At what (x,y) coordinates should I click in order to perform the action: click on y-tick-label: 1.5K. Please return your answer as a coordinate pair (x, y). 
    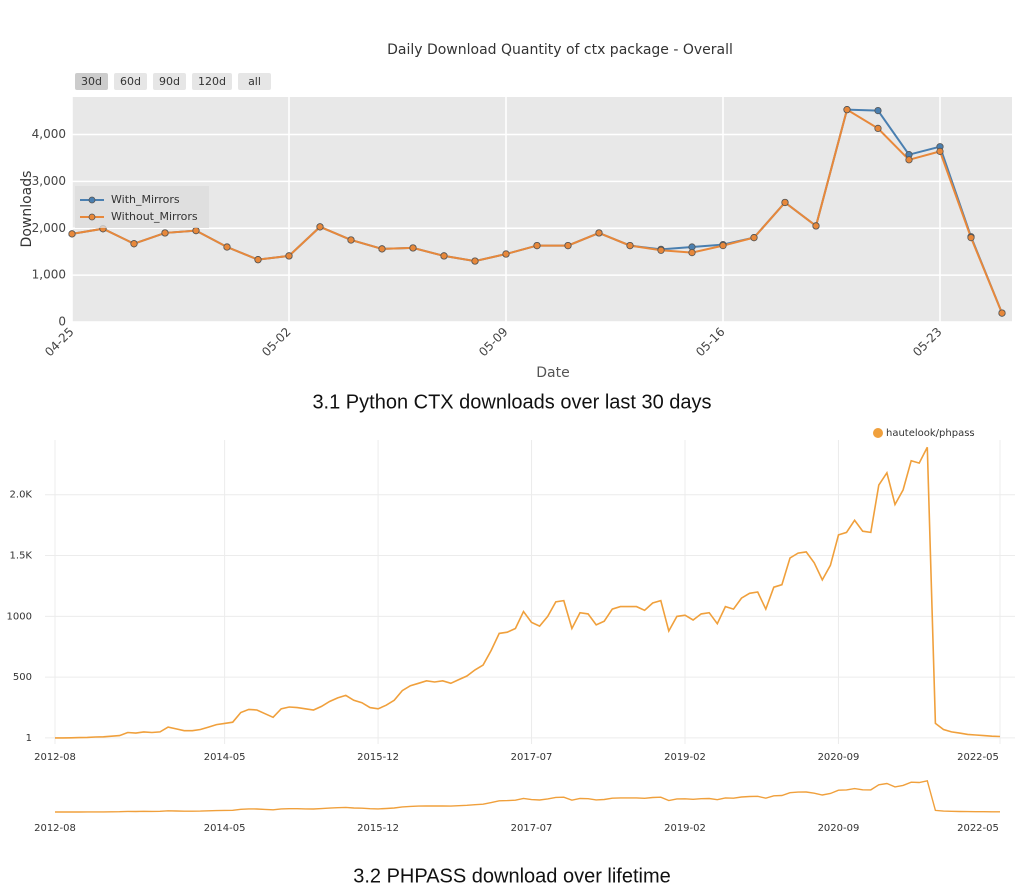
    Looking at the image, I should click on (21, 556).